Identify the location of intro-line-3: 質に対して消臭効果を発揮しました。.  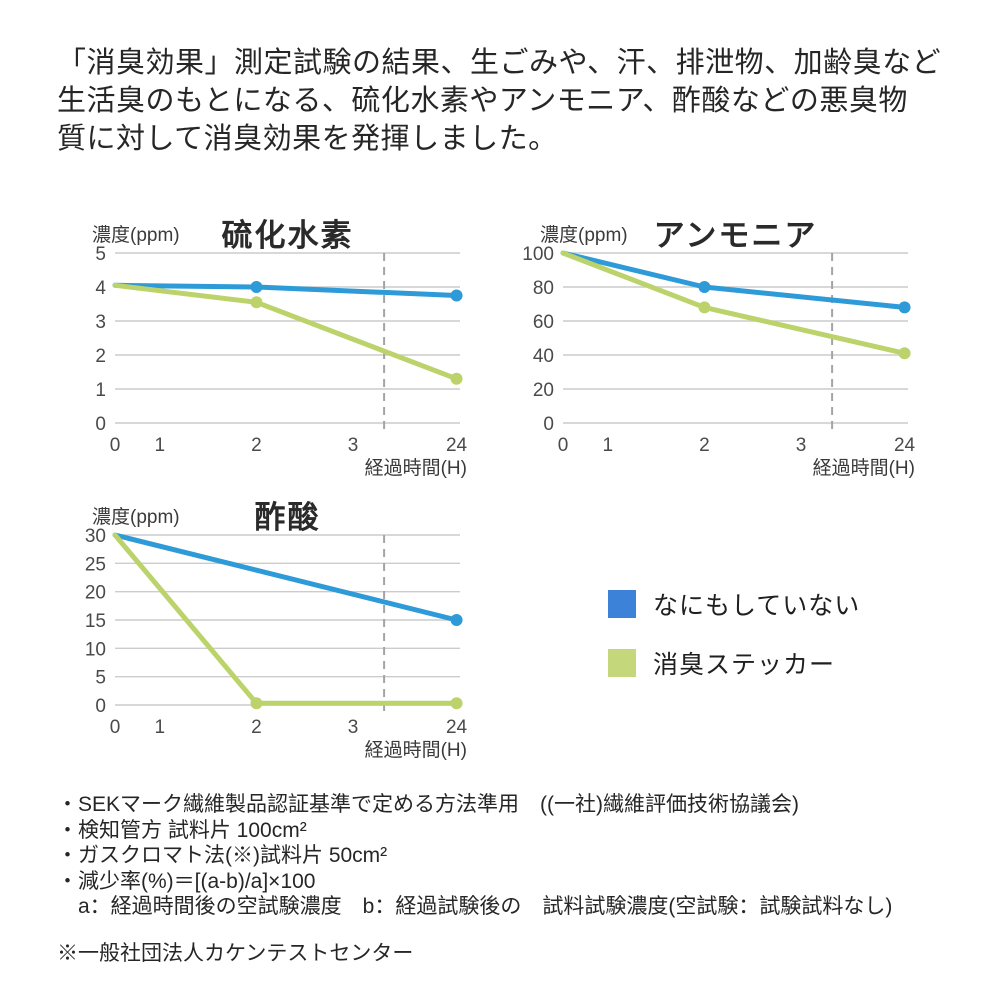
(307, 139).